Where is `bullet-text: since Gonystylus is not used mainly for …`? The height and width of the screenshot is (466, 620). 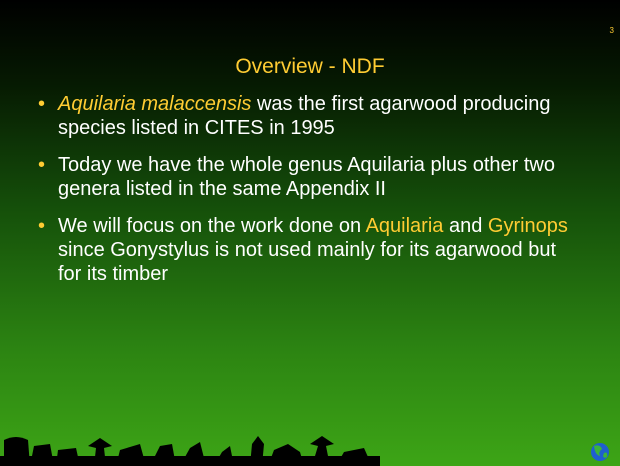 bullet-text: since Gonystylus is not used mainly for … is located at coordinates (307, 262).